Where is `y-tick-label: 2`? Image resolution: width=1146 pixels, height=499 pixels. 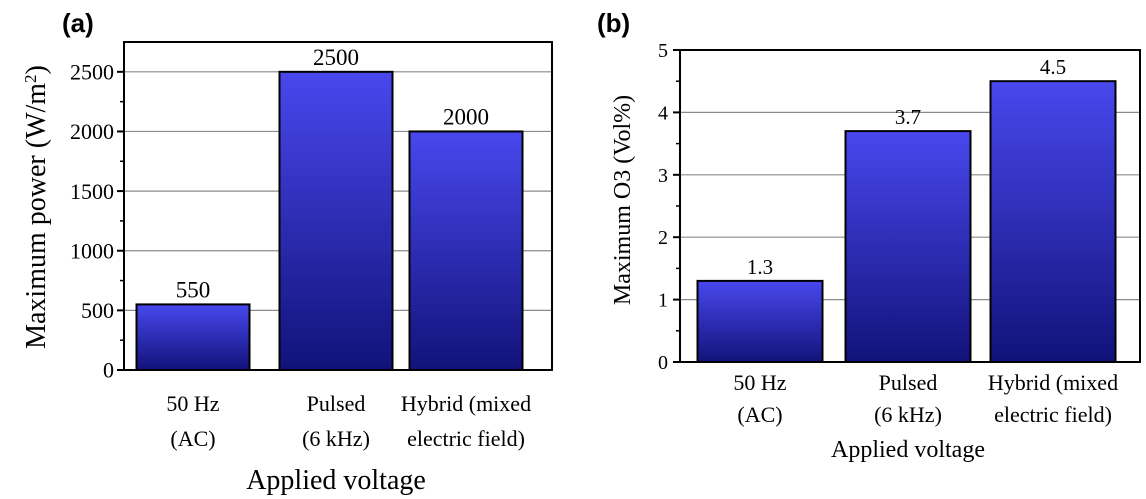 y-tick-label: 2 is located at coordinates (663, 238).